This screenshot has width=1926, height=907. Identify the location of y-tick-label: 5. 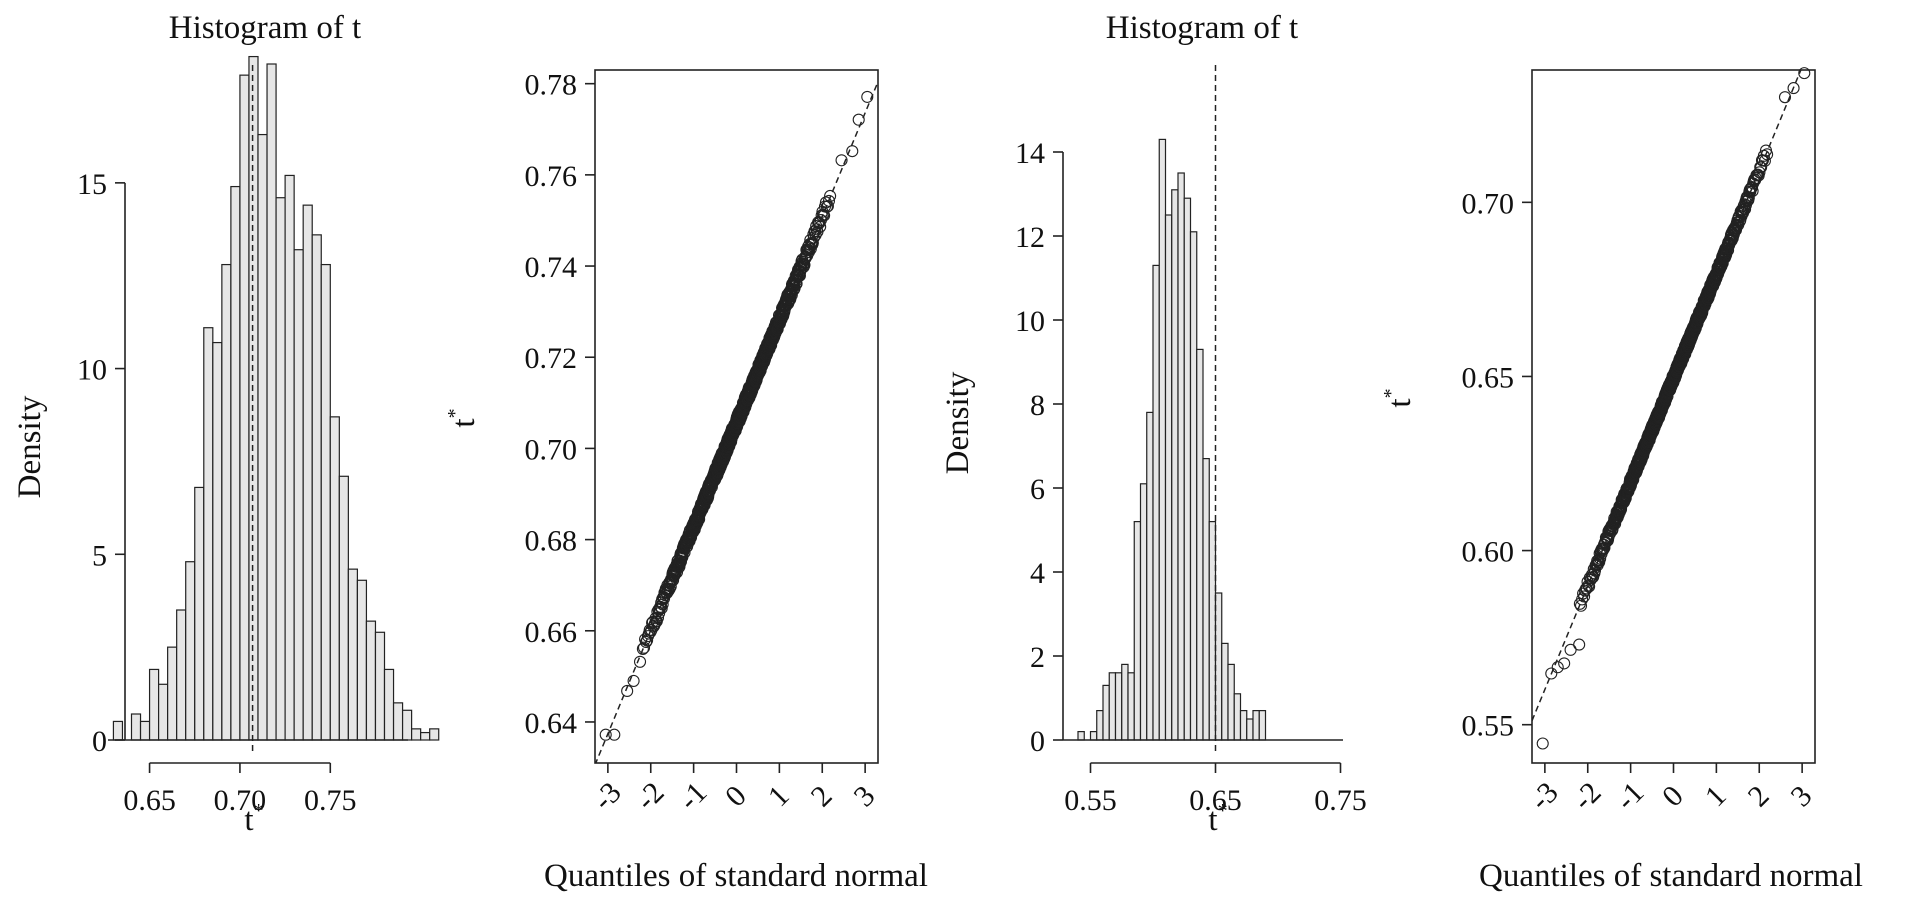
(99, 555).